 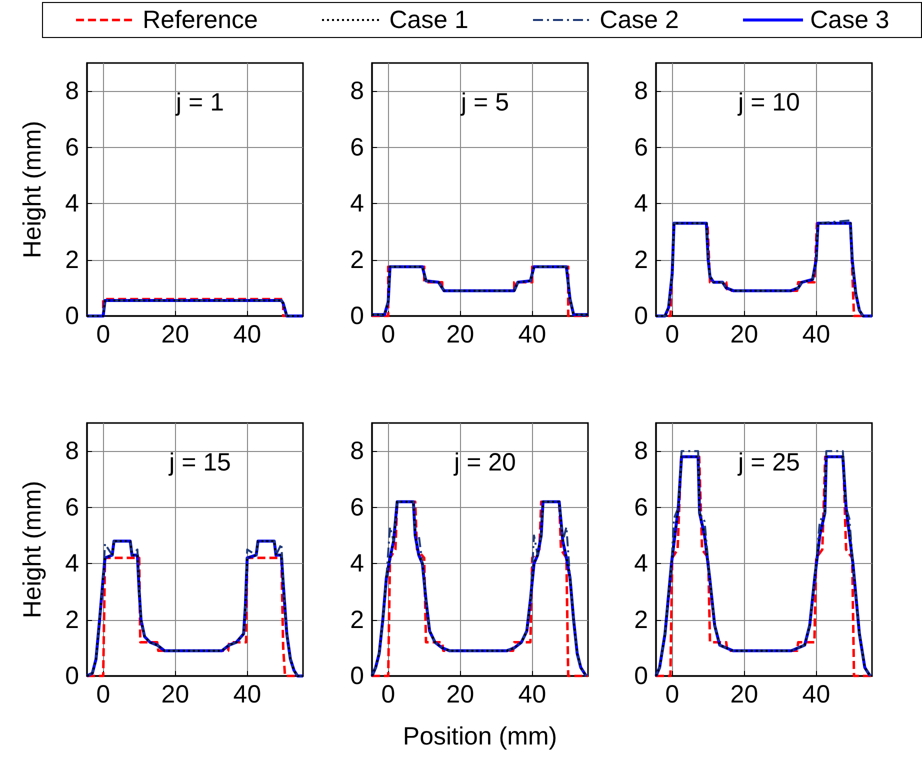 I want to click on text: j = 20, so click(x=484, y=462).